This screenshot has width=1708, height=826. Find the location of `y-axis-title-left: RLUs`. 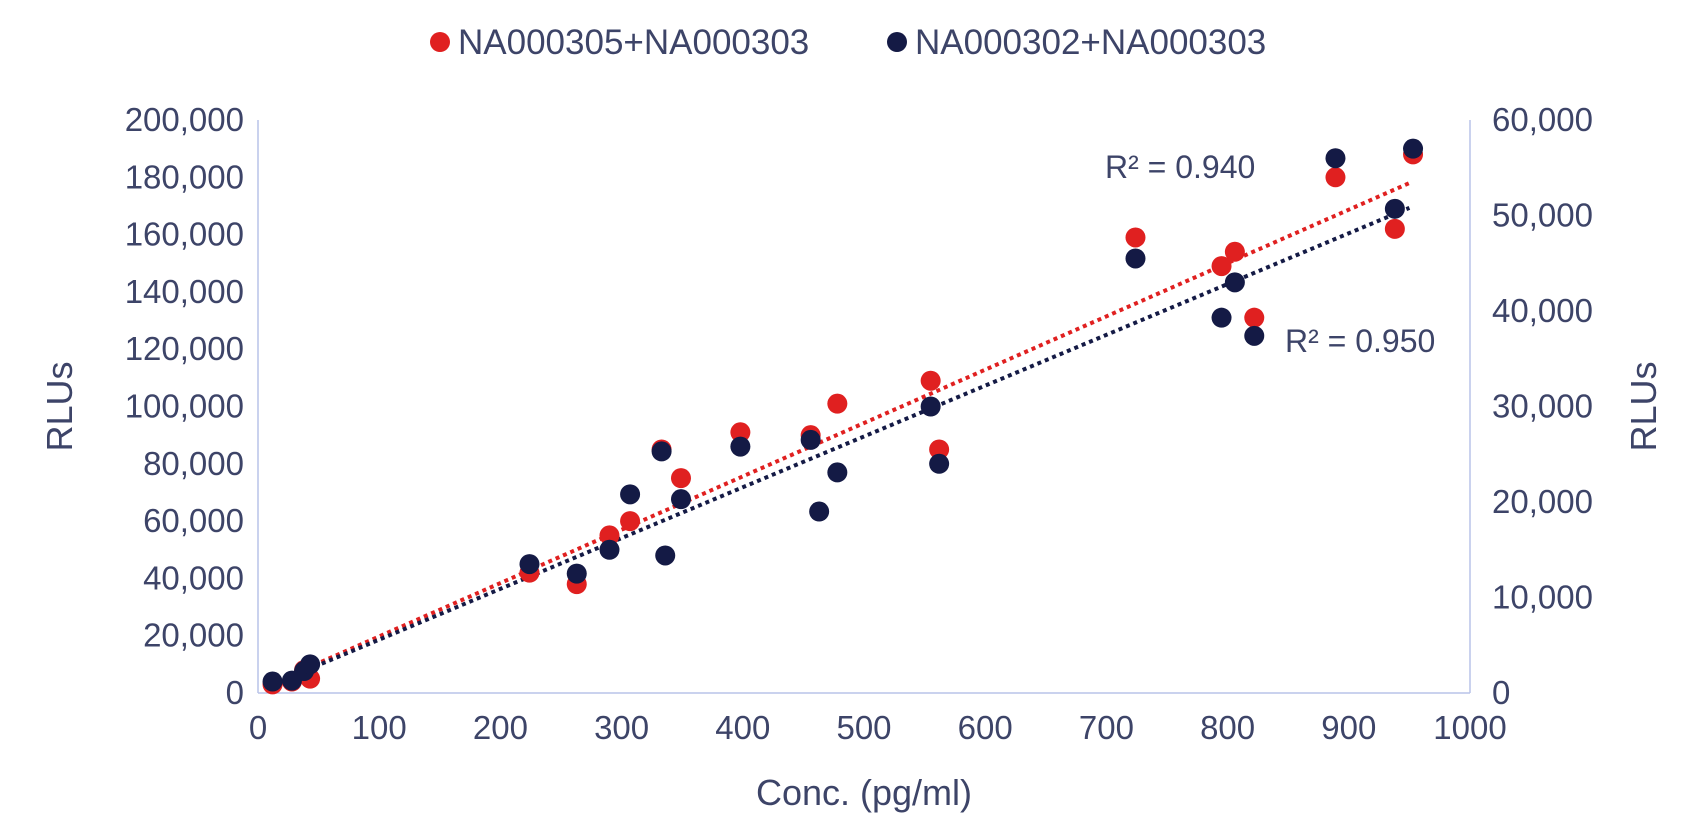

y-axis-title-left: RLUs is located at coordinates (59, 406).